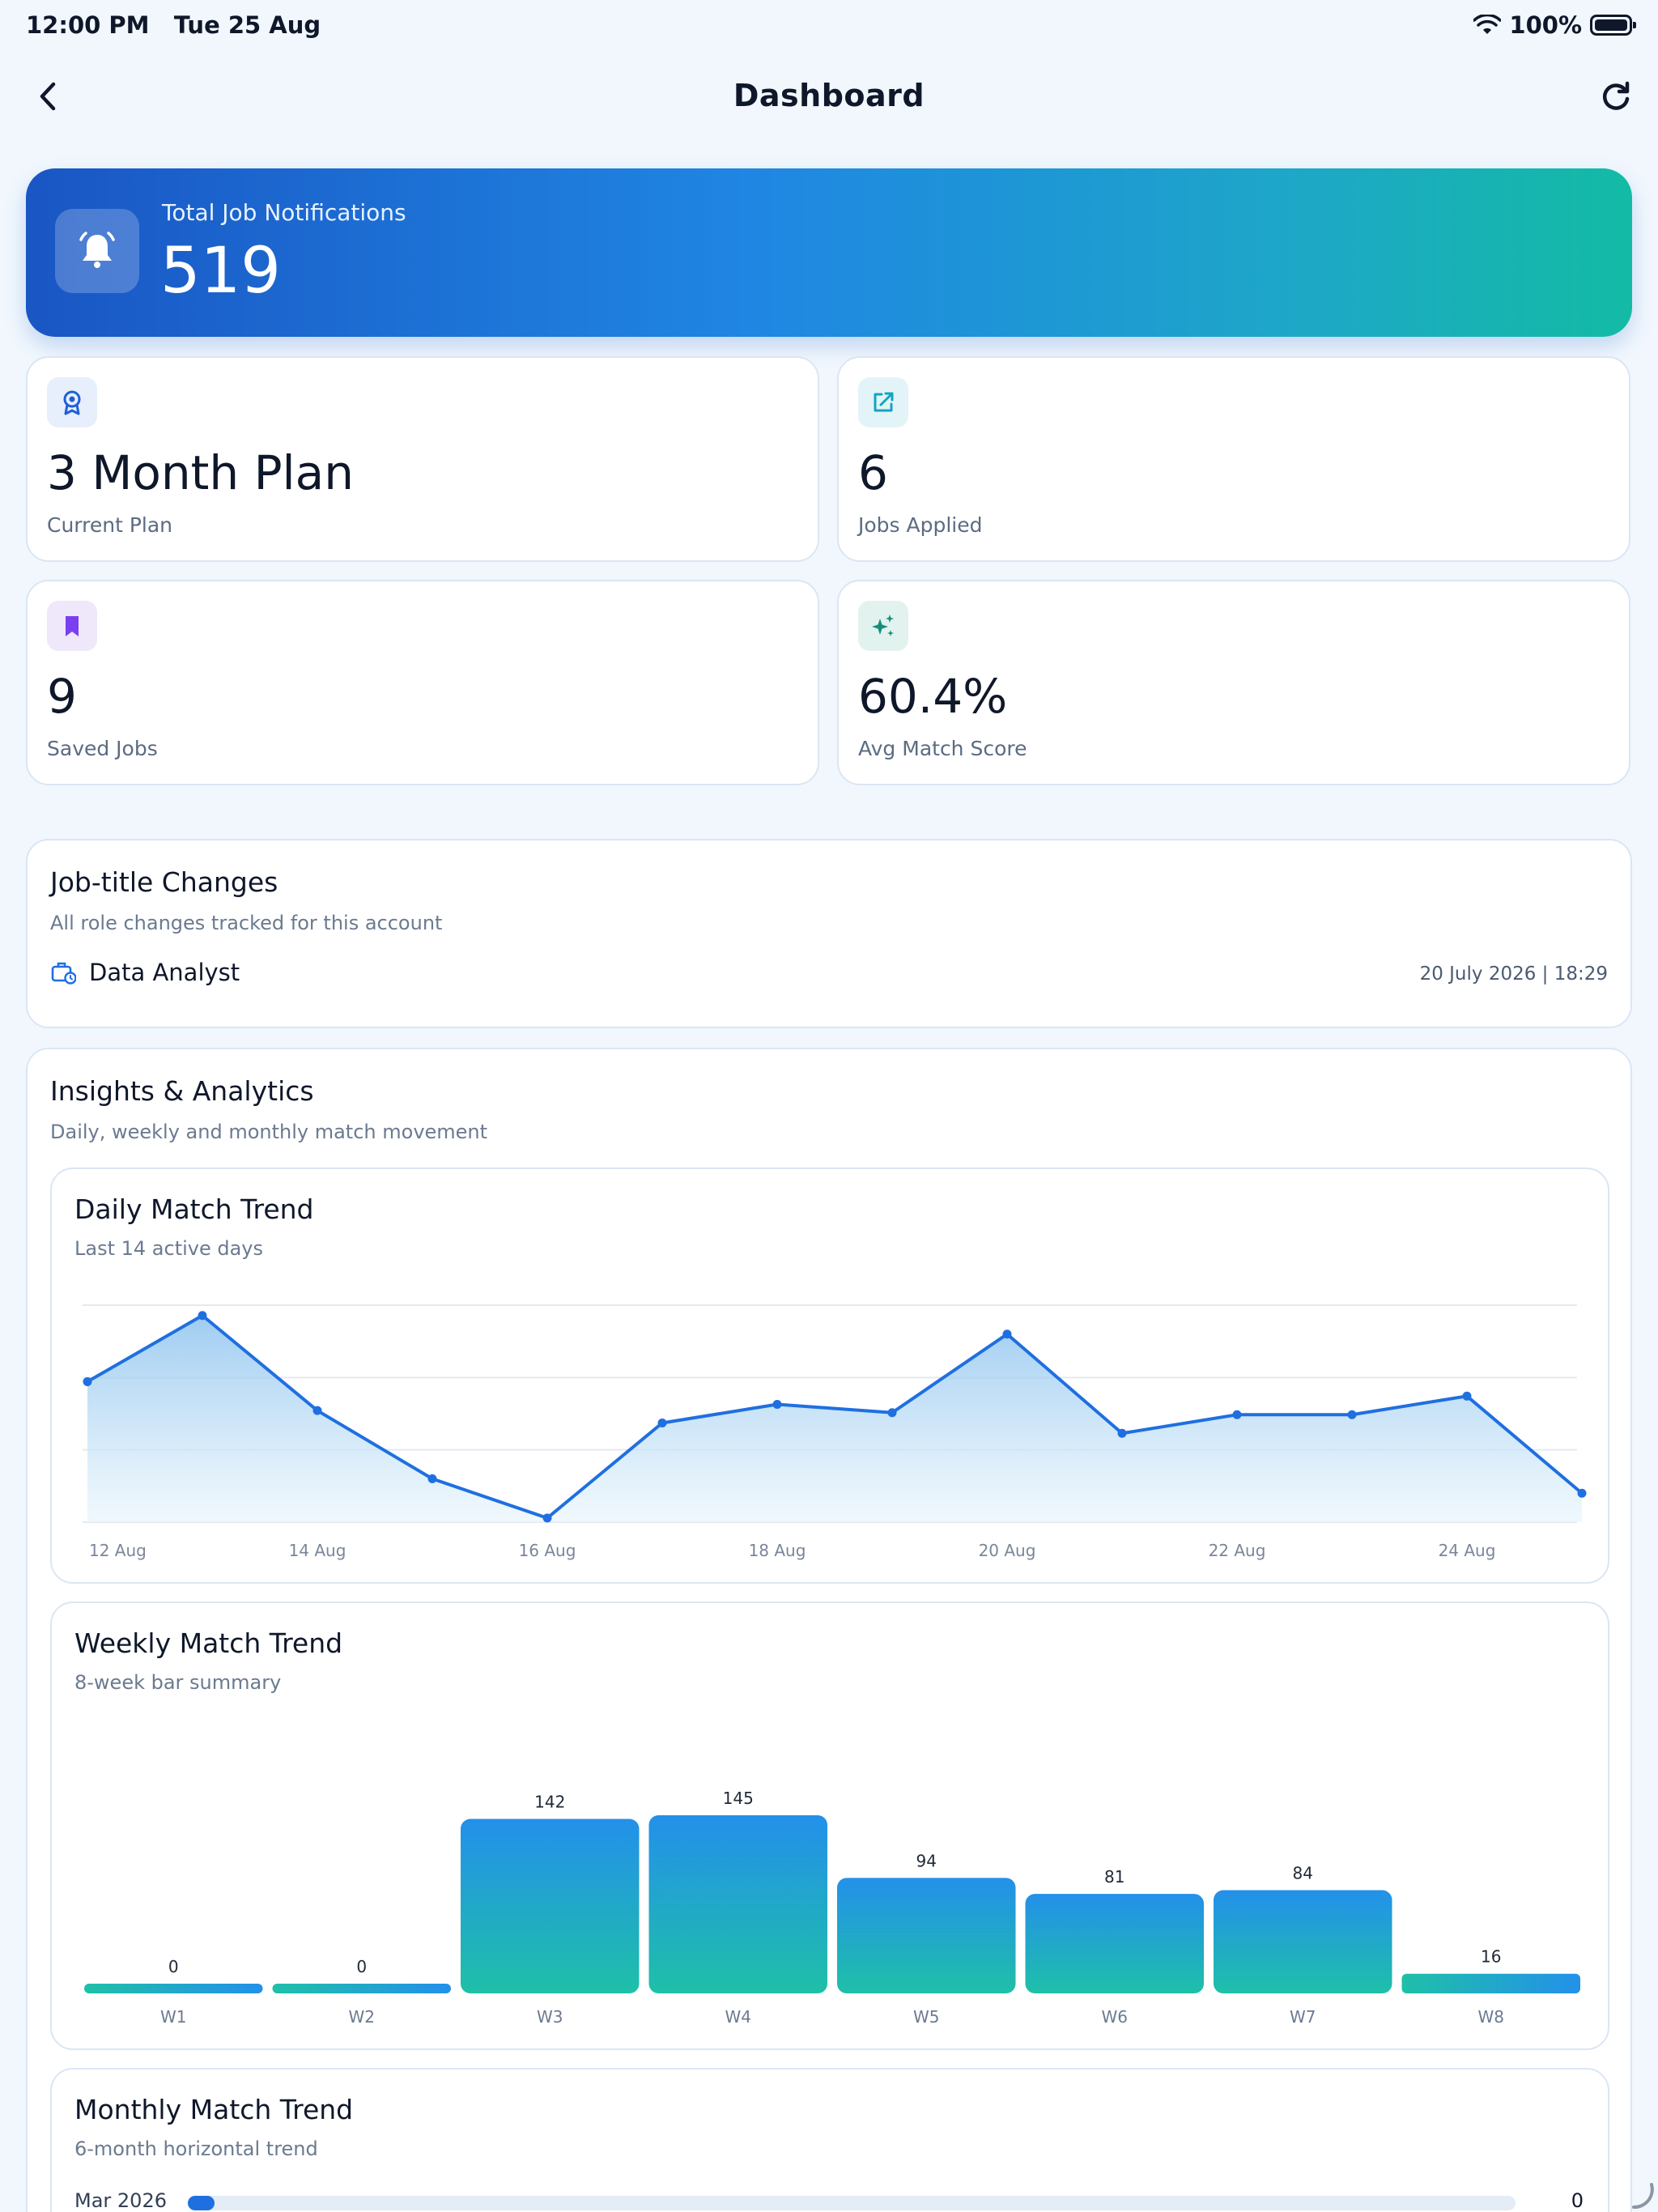  What do you see at coordinates (317, 1550) in the screenshot?
I see `x-tick-label: 14 Aug` at bounding box center [317, 1550].